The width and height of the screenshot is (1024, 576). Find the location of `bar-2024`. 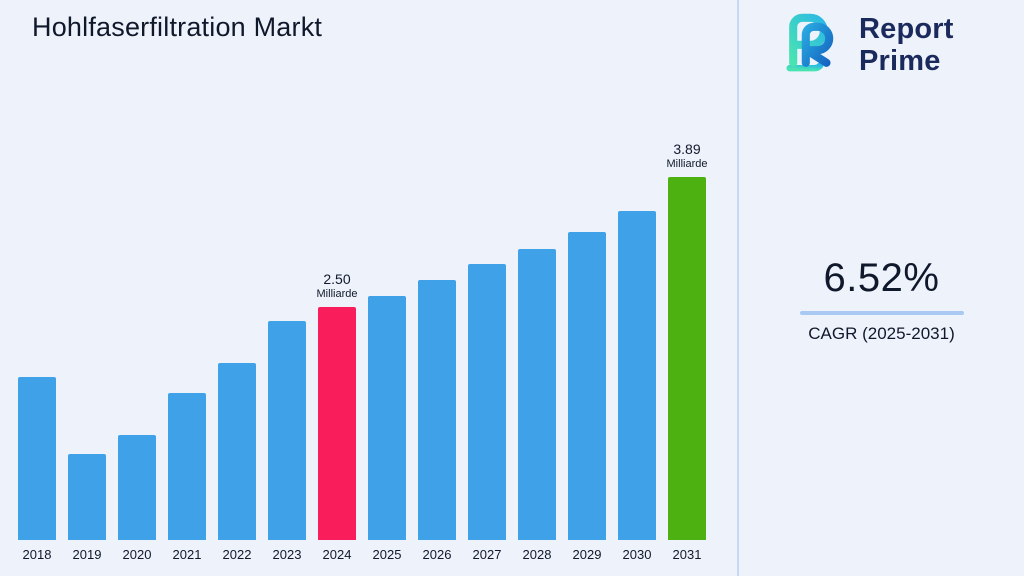

bar-2024 is located at coordinates (337, 423).